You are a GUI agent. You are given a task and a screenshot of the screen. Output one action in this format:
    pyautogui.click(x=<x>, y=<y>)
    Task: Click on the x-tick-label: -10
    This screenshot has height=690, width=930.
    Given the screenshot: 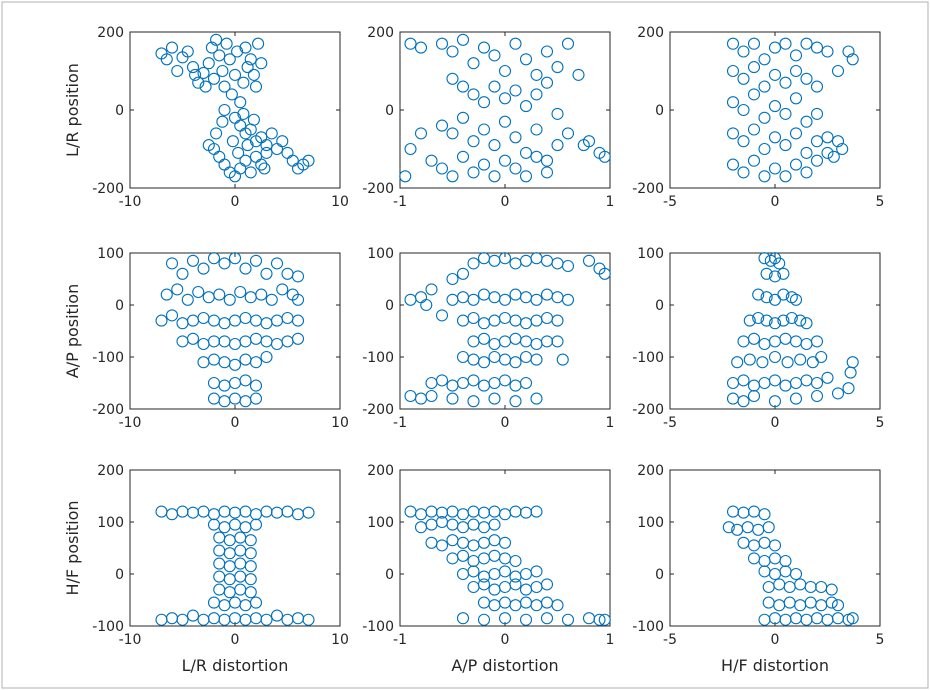 What is the action you would take?
    pyautogui.click(x=130, y=202)
    